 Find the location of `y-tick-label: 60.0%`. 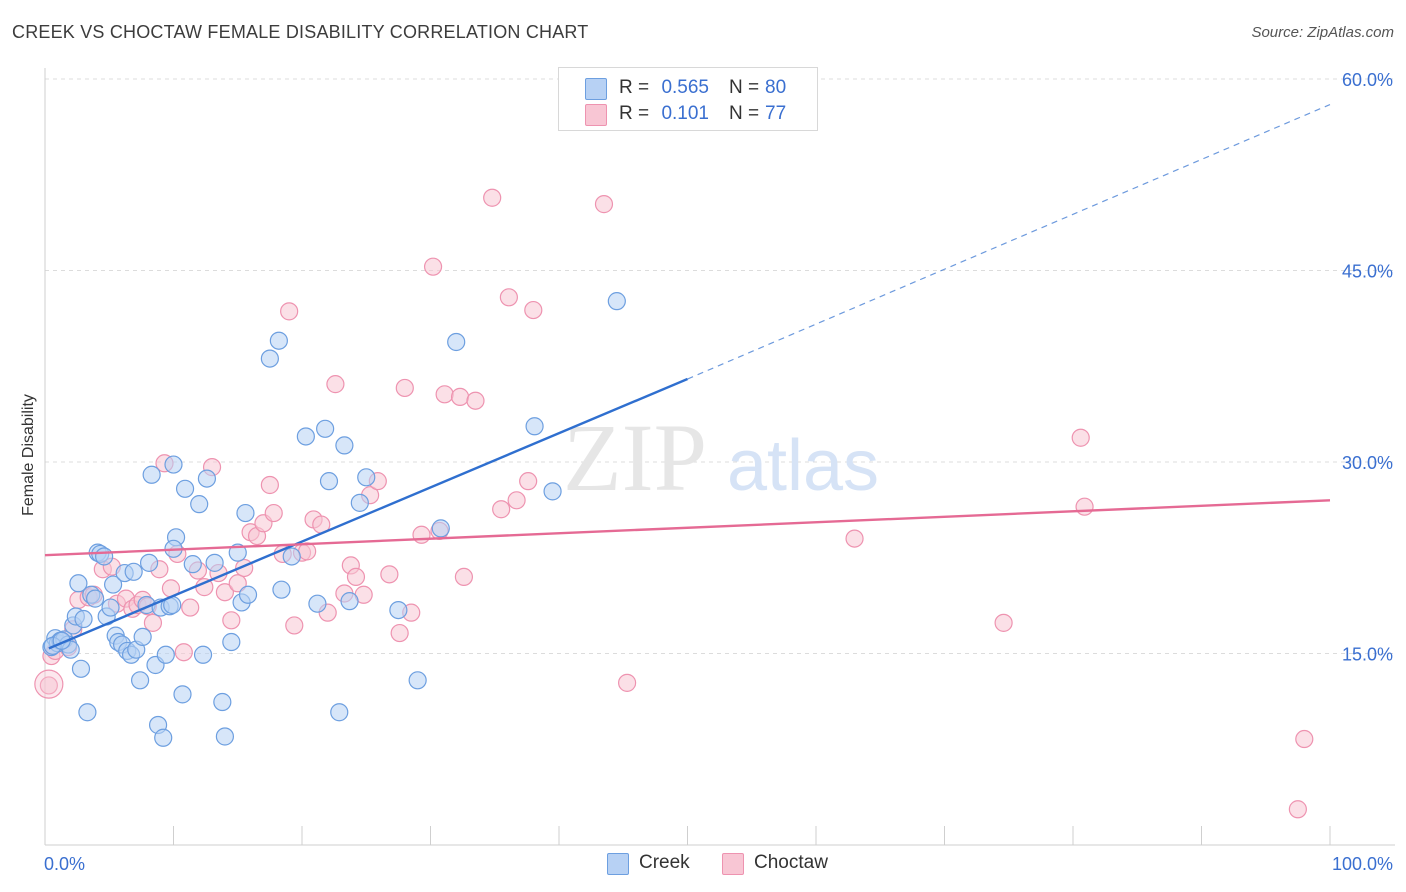

y-tick-label: 60.0% is located at coordinates (1367, 80).